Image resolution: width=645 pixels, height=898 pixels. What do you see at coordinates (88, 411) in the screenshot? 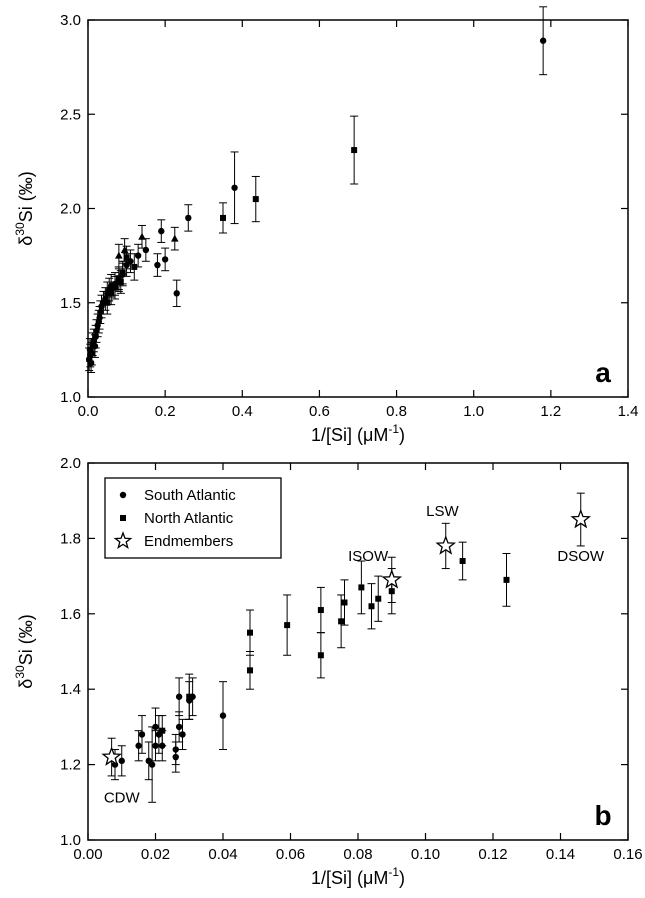
I see `x-tick-label: 0.0` at bounding box center [88, 411].